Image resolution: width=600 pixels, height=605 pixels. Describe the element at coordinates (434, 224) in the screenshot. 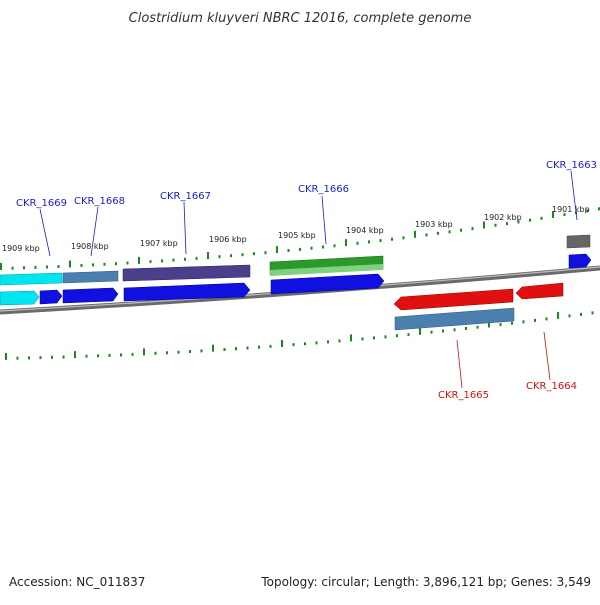

I see `scale-label-1903: 1903 kbp` at that location.